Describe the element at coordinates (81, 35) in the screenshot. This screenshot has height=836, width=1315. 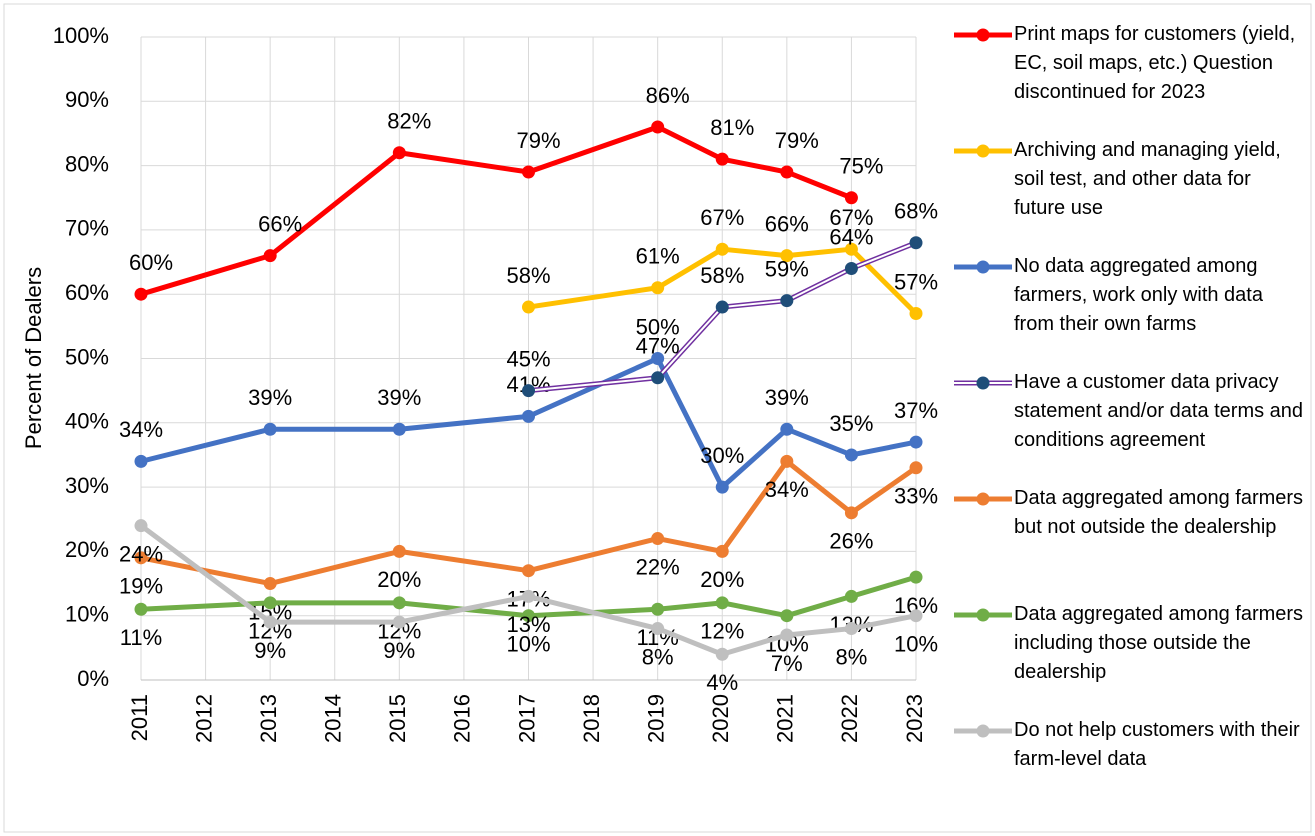
I see `y-tick-label: 100%` at that location.